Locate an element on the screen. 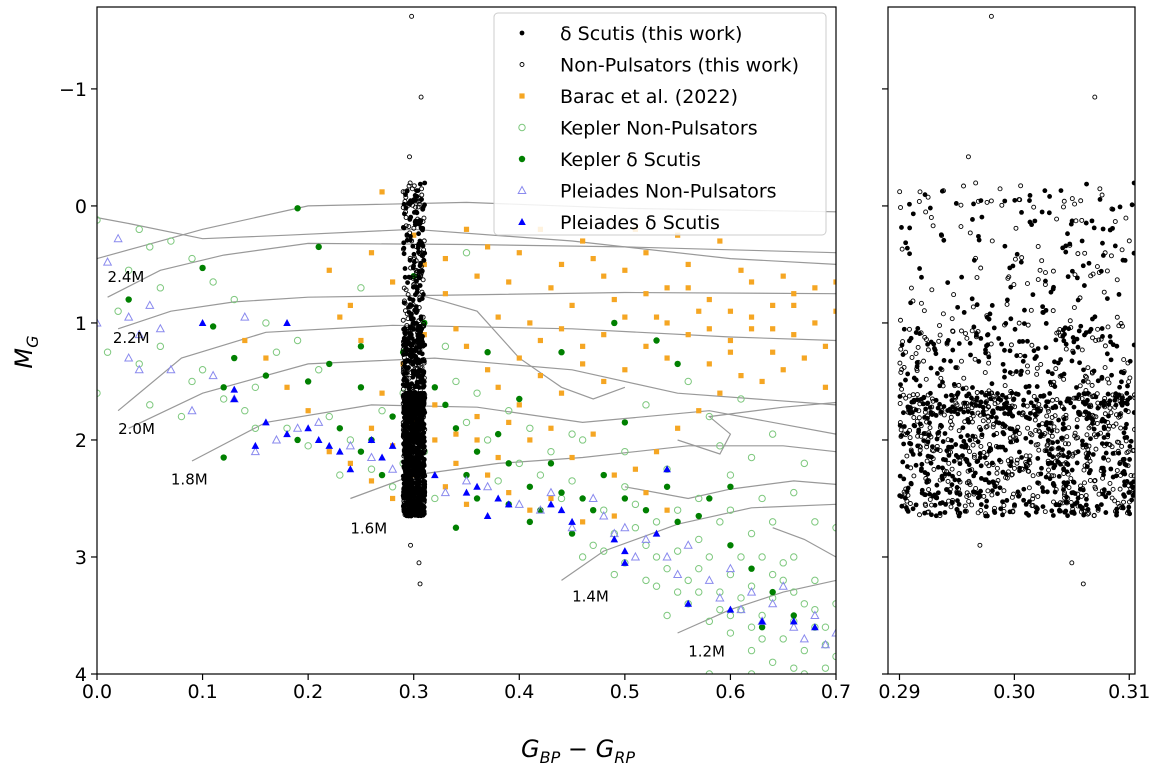 This screenshot has height=764, width=1152. this-work-nonpulsator is located at coordinates (418, 207).